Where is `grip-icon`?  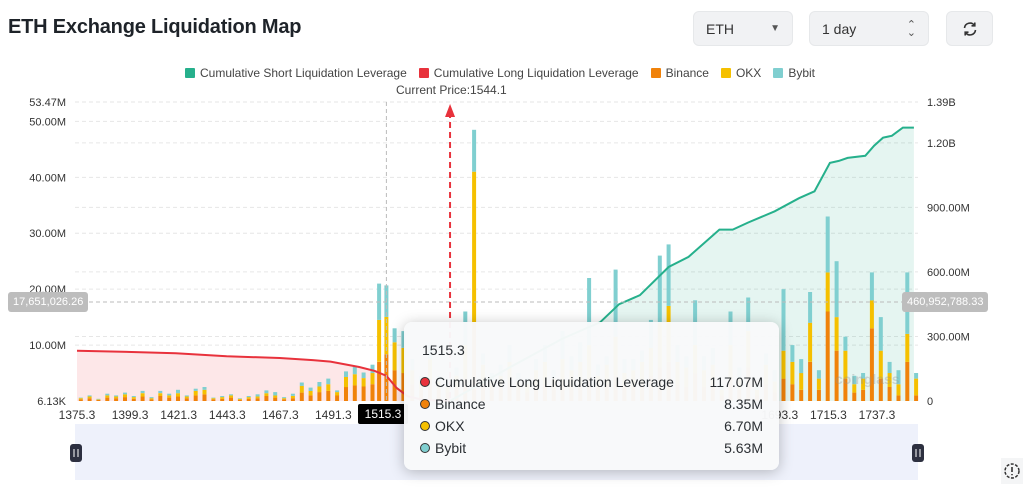
grip-icon is located at coordinates (918, 453).